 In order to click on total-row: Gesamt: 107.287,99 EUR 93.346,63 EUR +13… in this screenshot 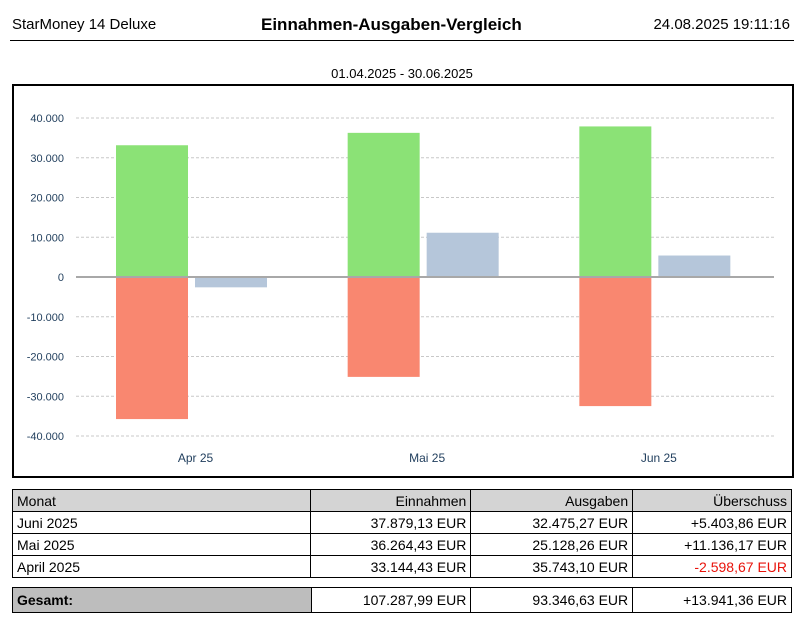, I will do `click(402, 600)`.